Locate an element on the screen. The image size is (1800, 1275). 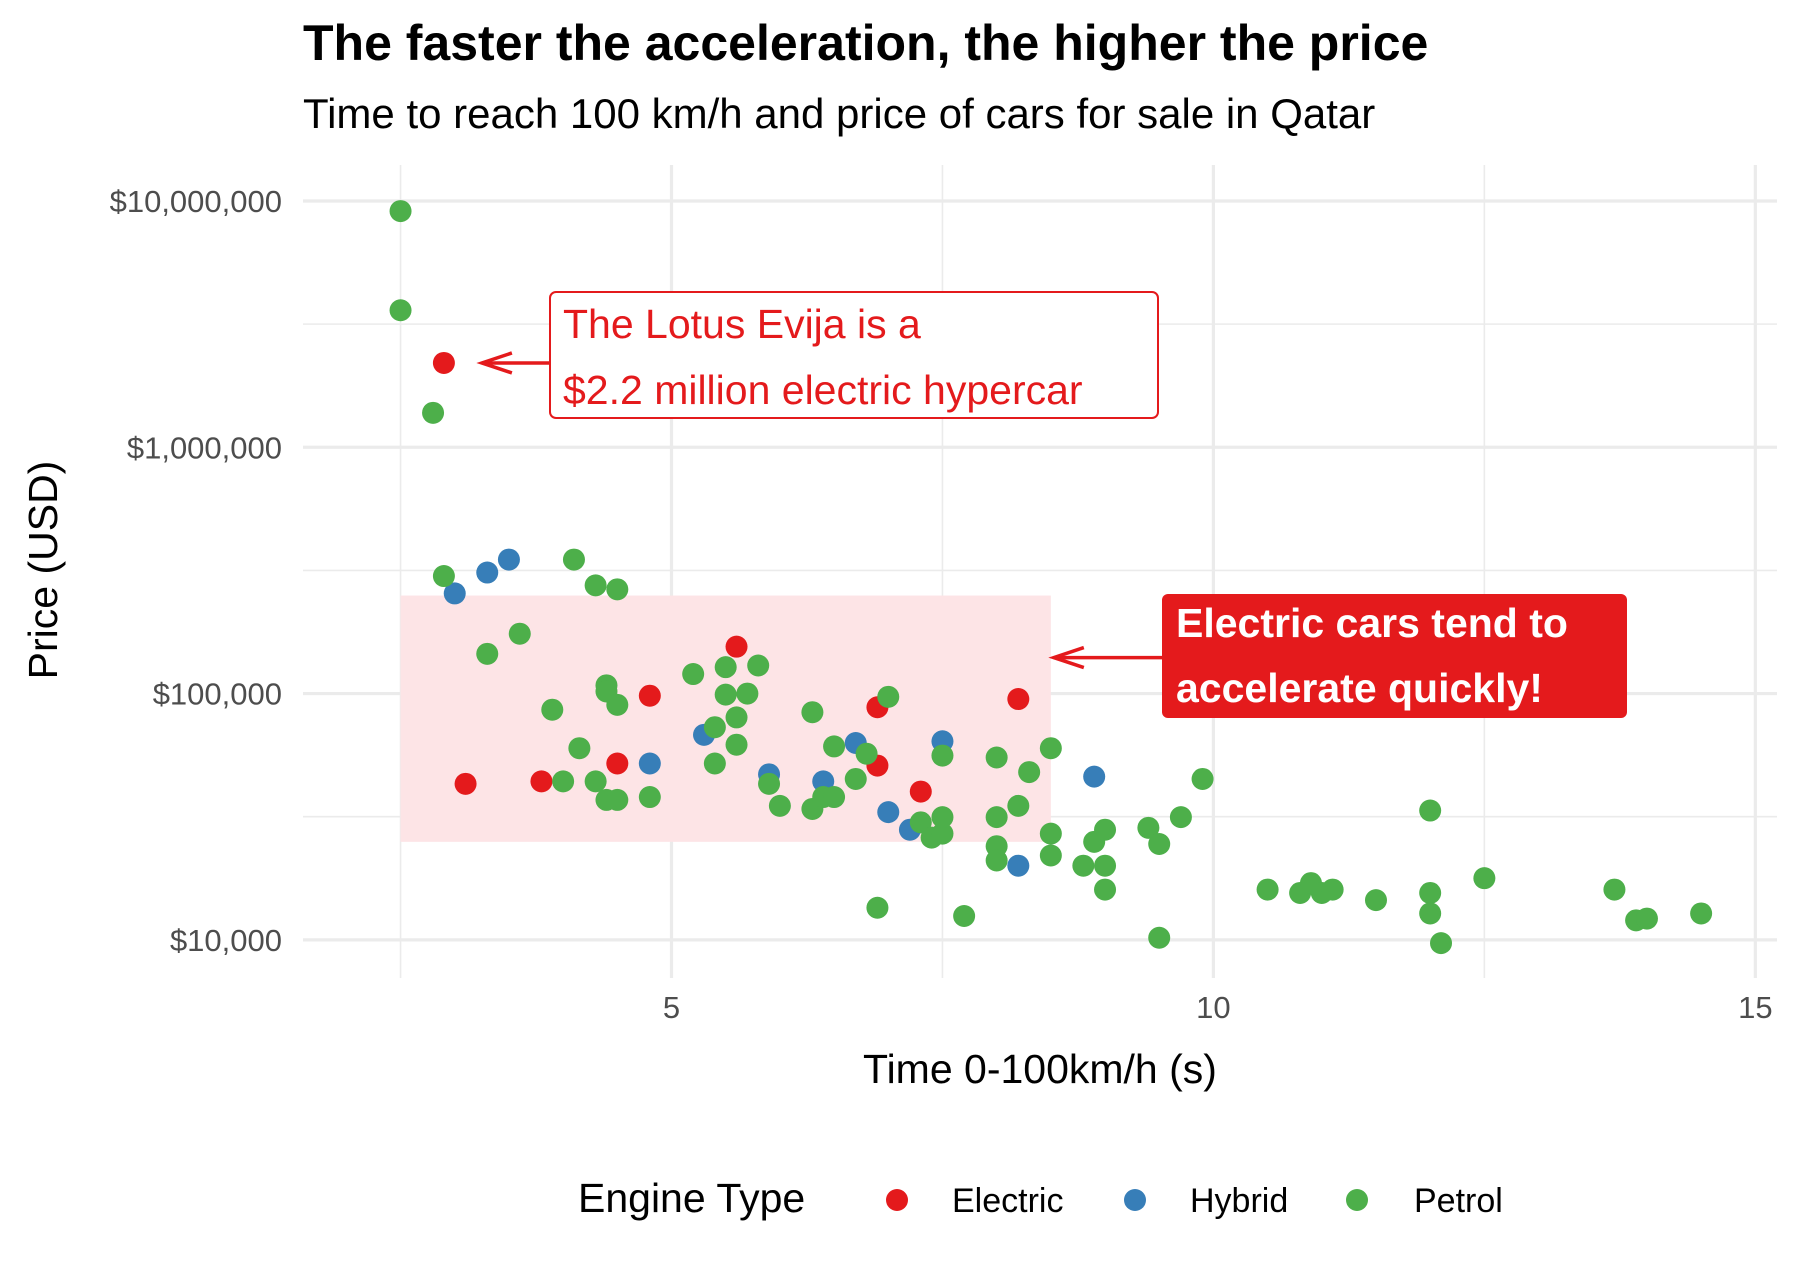
lotus-annotation-line2: $2.2 million electric hypercar is located at coordinates (823, 390).